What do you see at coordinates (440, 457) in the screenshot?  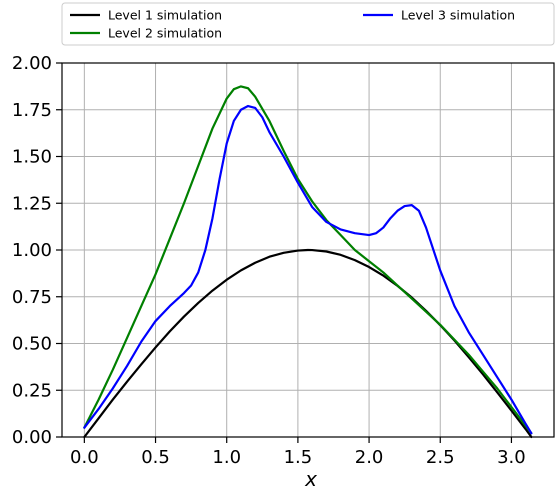 I see `x-tick-label: 2.5` at bounding box center [440, 457].